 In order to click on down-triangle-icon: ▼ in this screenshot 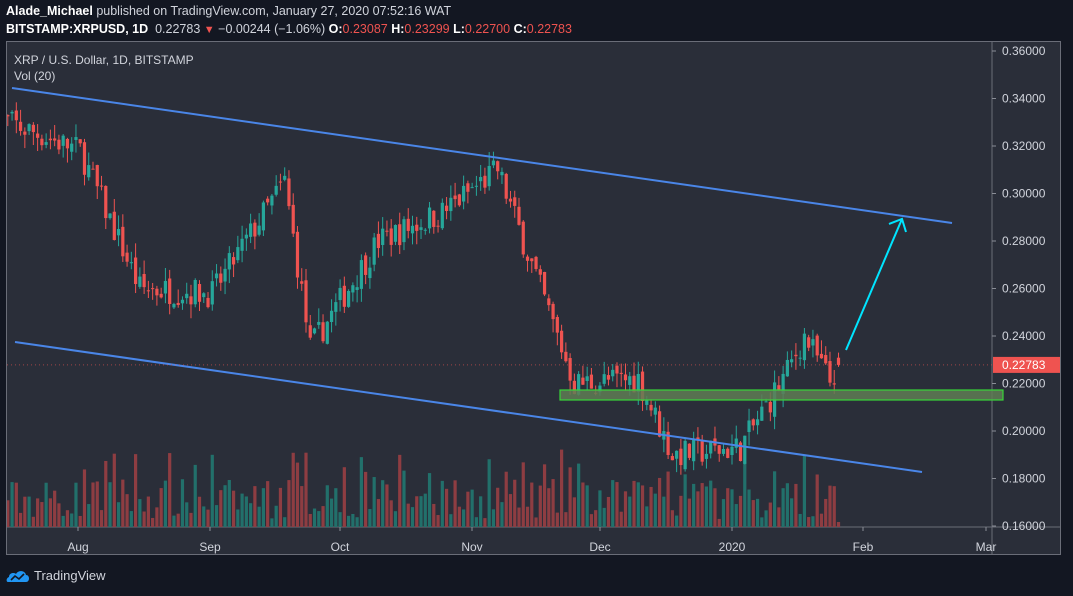, I will do `click(209, 30)`.